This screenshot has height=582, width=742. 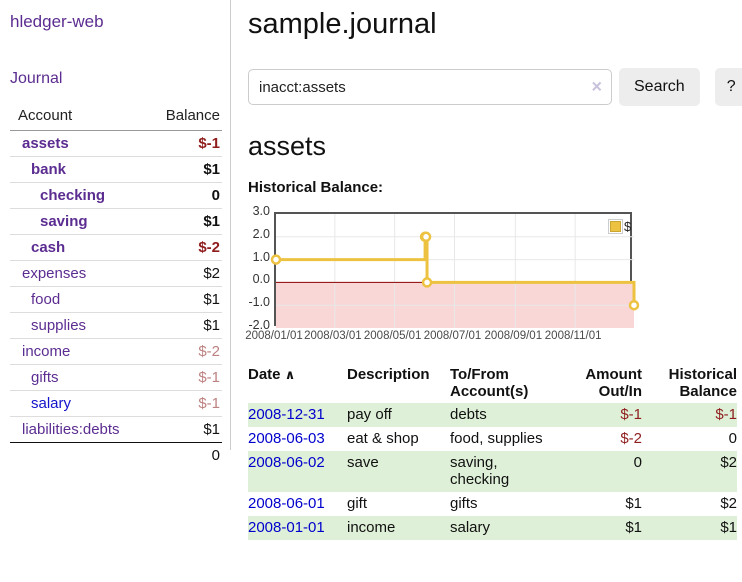 What do you see at coordinates (261, 256) in the screenshot?
I see `y-axis-tick: 1.0` at bounding box center [261, 256].